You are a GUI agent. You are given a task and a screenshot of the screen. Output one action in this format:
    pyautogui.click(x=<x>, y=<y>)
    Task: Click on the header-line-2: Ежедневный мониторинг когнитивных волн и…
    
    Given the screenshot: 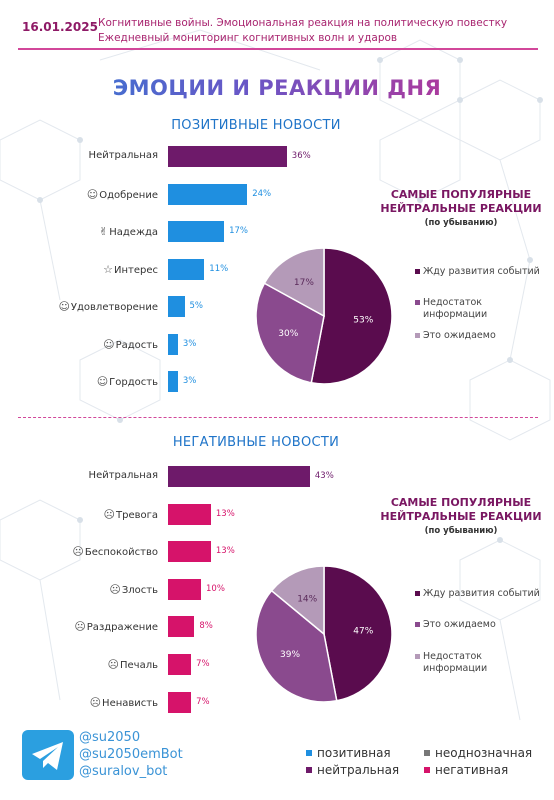 What is the action you would take?
    pyautogui.click(x=248, y=38)
    